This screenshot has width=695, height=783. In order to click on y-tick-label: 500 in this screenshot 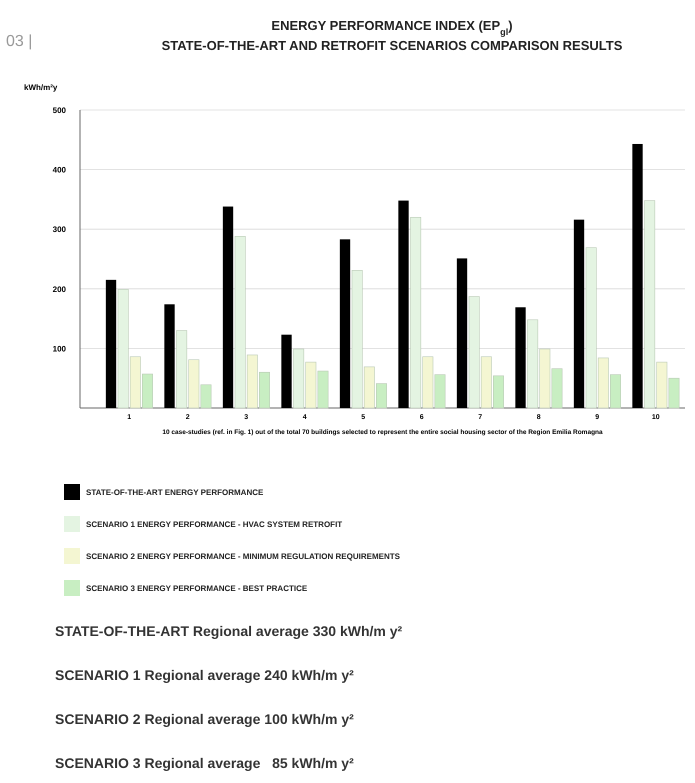, I will do `click(59, 110)`.